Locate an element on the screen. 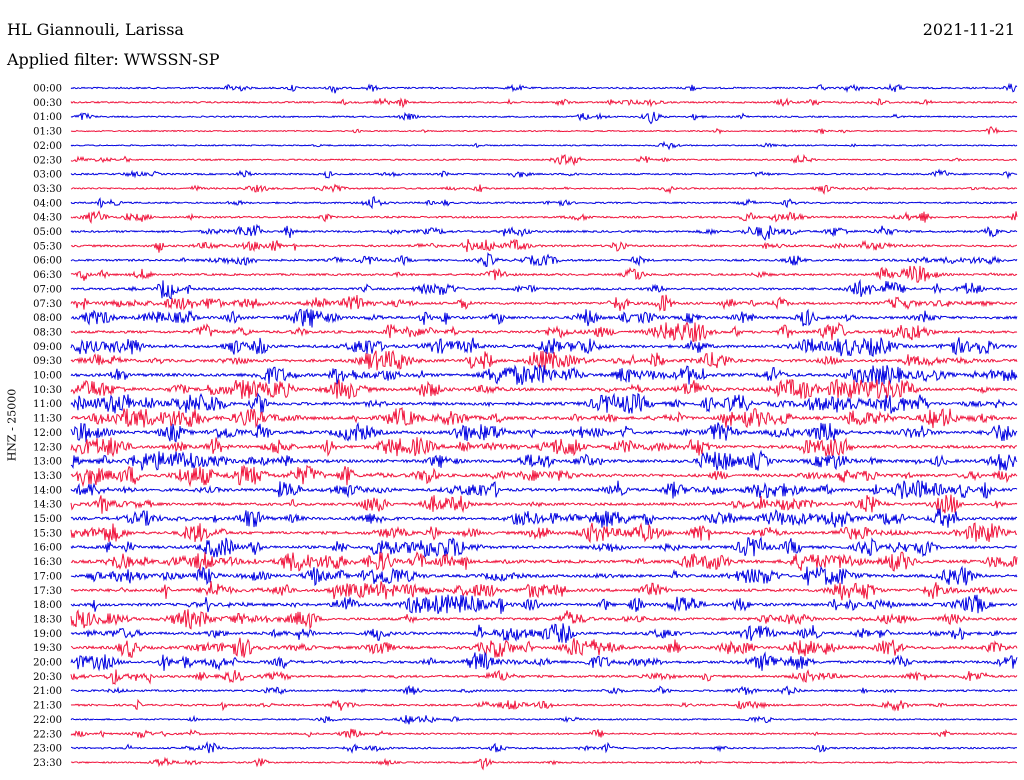 The image size is (1024, 780). time-tick-label: 07:00 is located at coordinates (47, 289).